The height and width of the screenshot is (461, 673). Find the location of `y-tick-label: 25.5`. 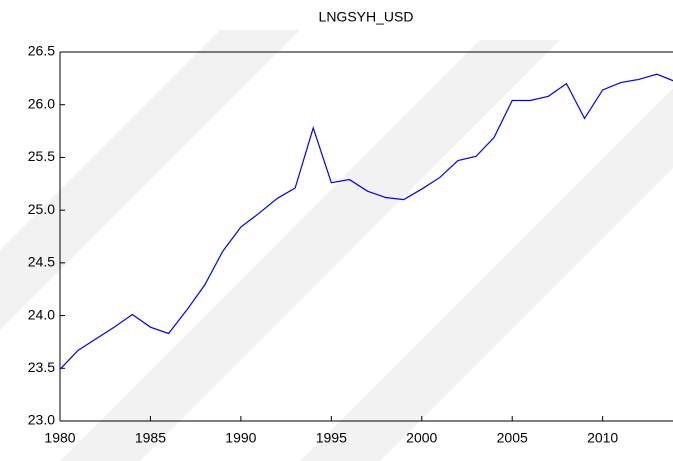

y-tick-label: 25.5 is located at coordinates (41, 156).